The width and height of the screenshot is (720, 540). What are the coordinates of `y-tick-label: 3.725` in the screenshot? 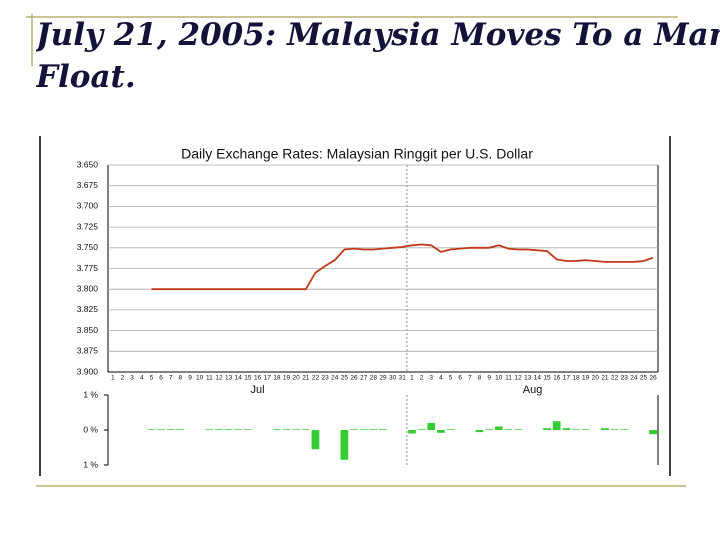 It's located at (88, 226).